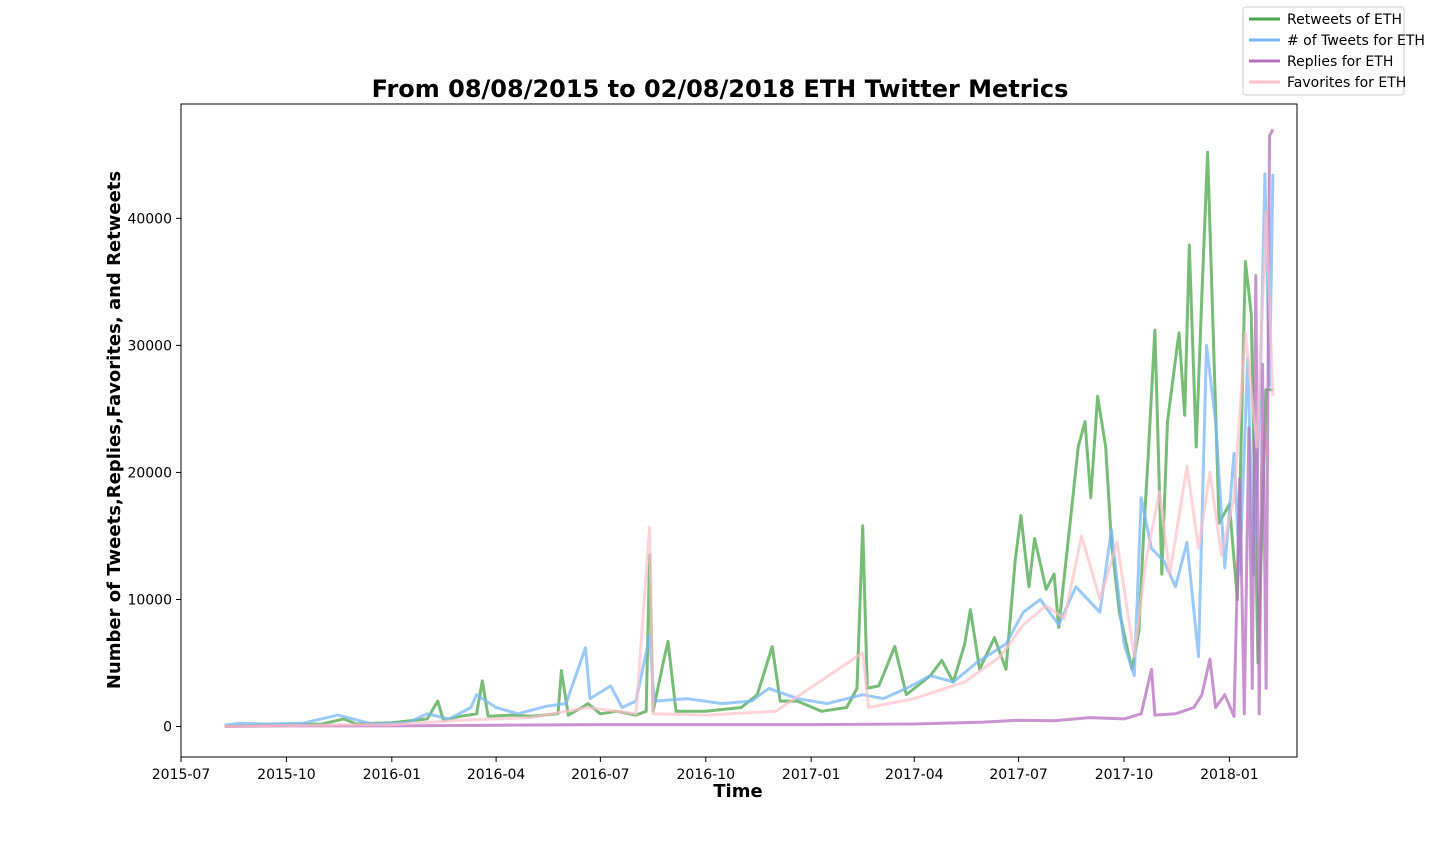 The image size is (1440, 864). What do you see at coordinates (914, 775) in the screenshot?
I see `x-tick-label: 2017-04` at bounding box center [914, 775].